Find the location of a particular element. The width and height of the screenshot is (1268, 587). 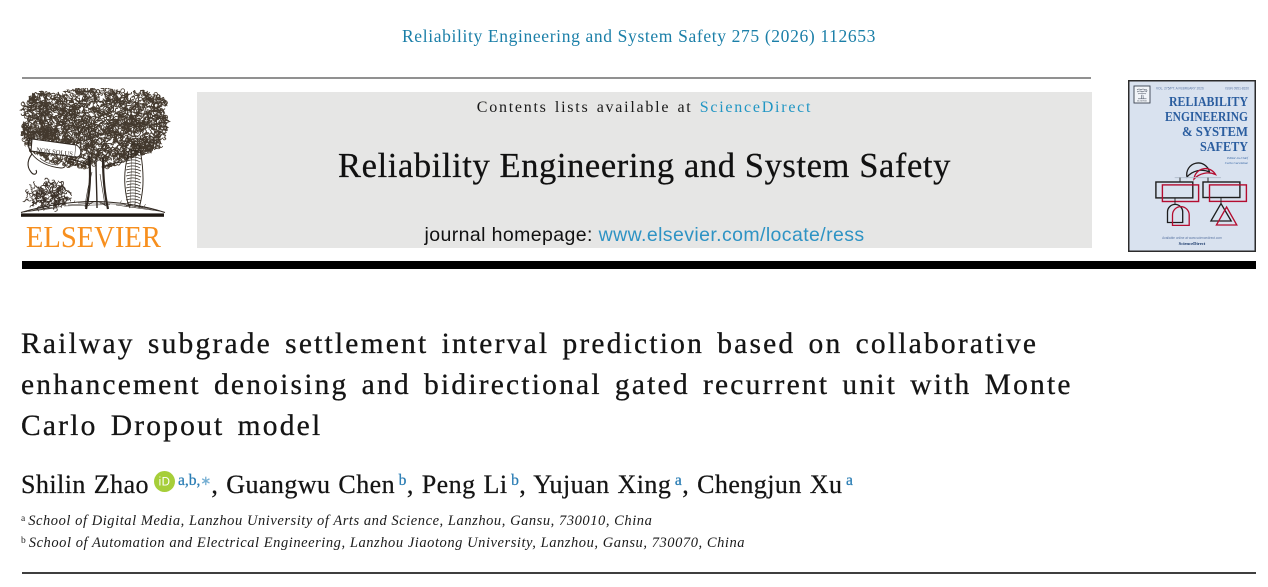

svg-text: Carlo Cacciabue is located at coordinates (1237, 163).